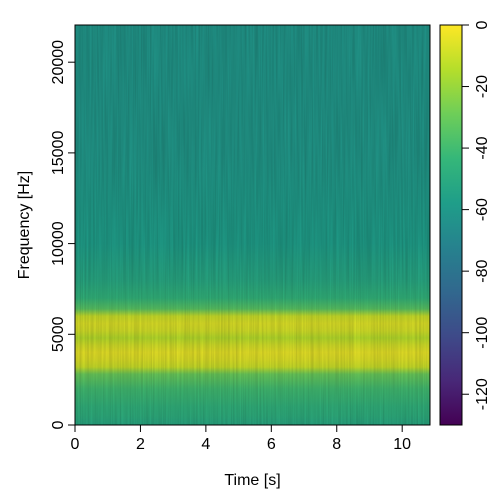  Describe the element at coordinates (205, 444) in the screenshot. I see `x-tick-label: 4` at that location.